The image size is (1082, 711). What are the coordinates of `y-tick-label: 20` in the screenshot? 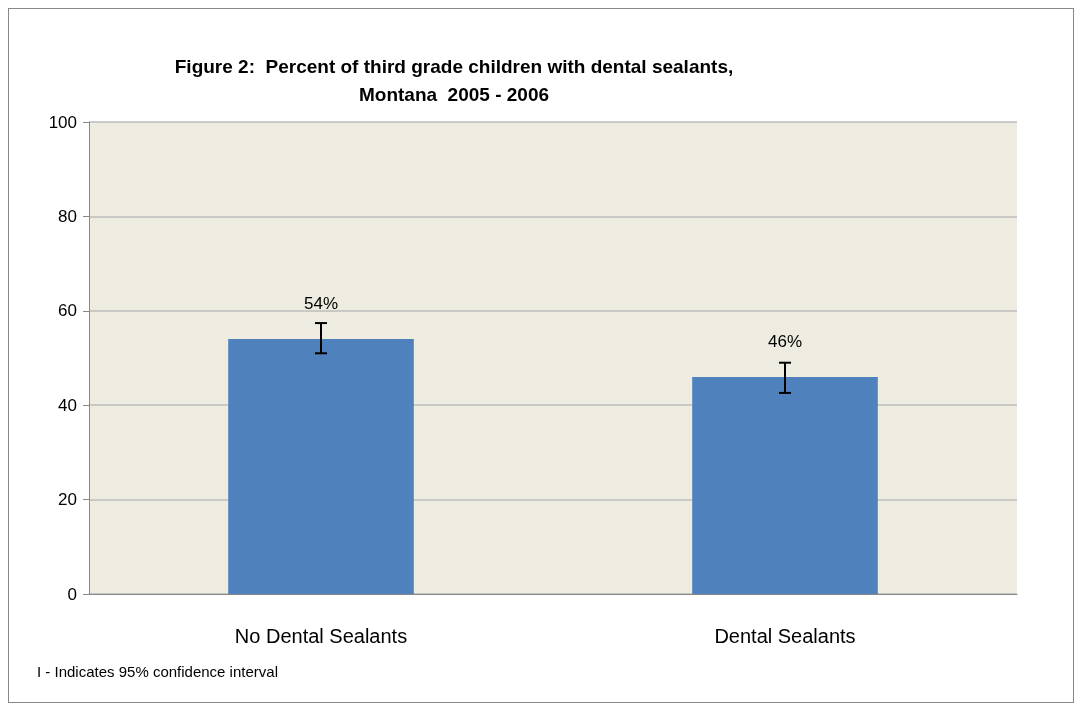 It's located at (67, 500).